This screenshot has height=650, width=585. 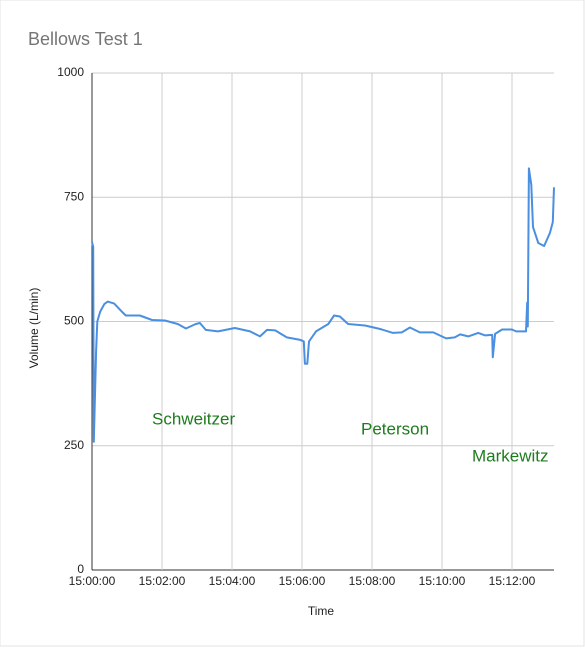 I want to click on chart-title: Bellows Test 1, so click(x=85, y=39).